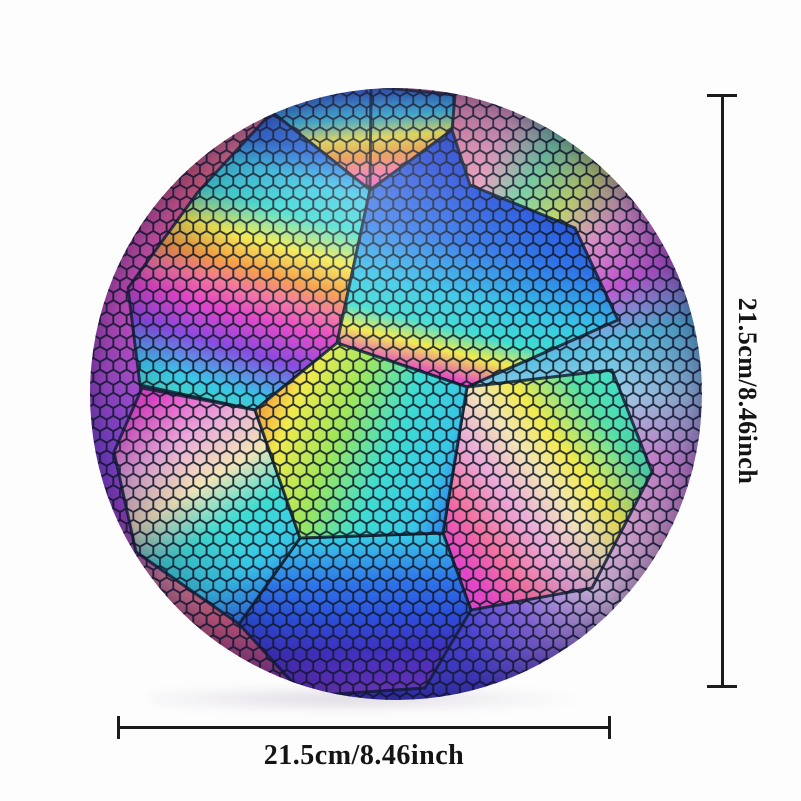  What do you see at coordinates (722, 686) in the screenshot?
I see `height-dimension-bottom-tick` at bounding box center [722, 686].